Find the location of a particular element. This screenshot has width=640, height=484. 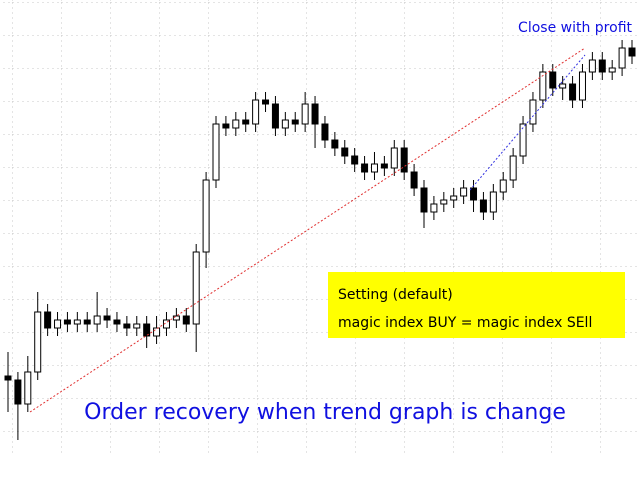

trend-line-blue is located at coordinates (527, 122).